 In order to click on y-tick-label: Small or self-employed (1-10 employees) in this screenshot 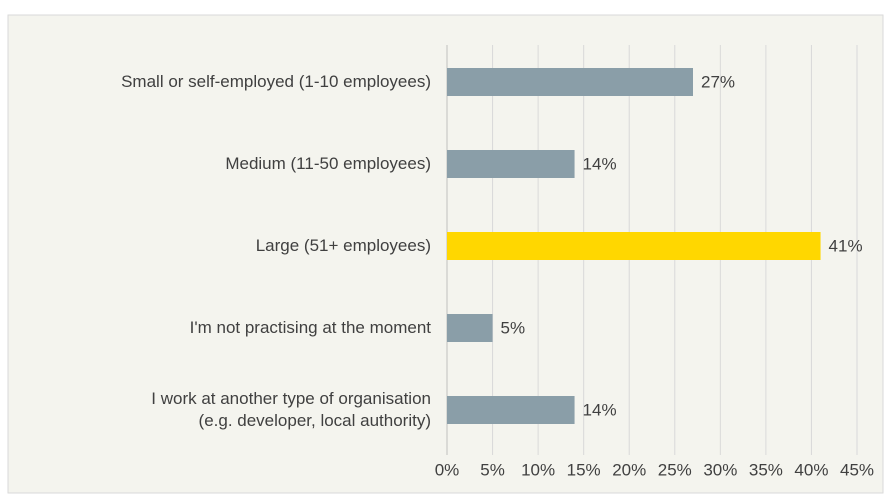, I will do `click(276, 81)`.